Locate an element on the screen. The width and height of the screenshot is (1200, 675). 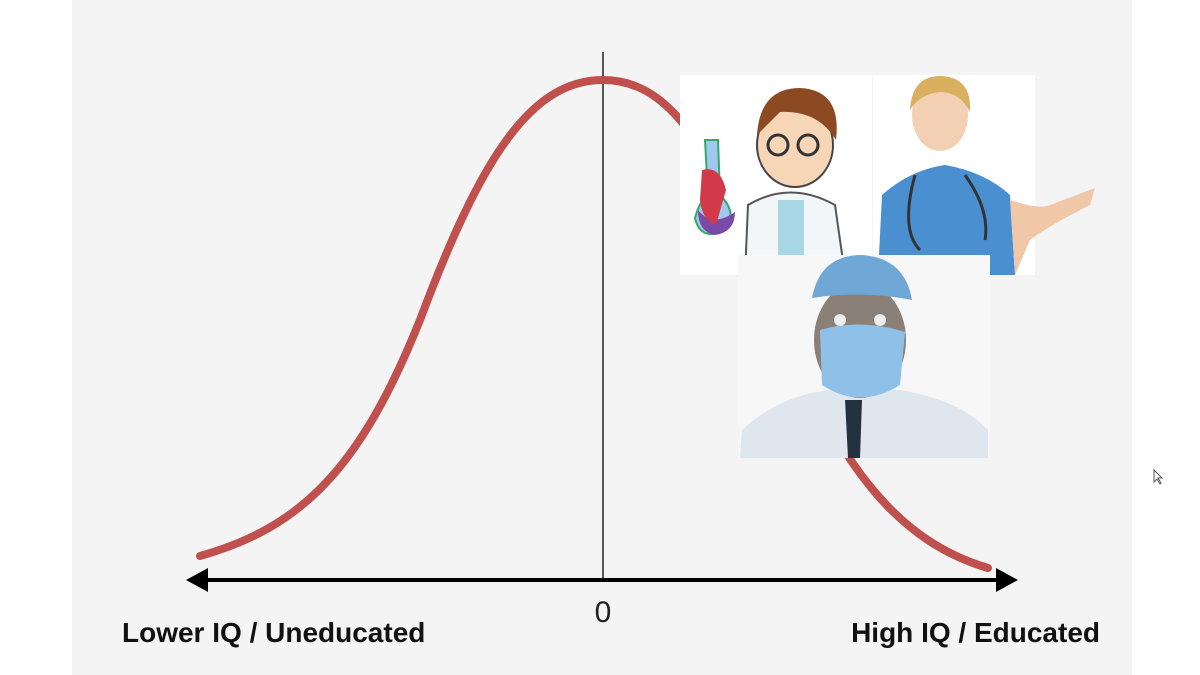
scientist-image is located at coordinates (776, 175).